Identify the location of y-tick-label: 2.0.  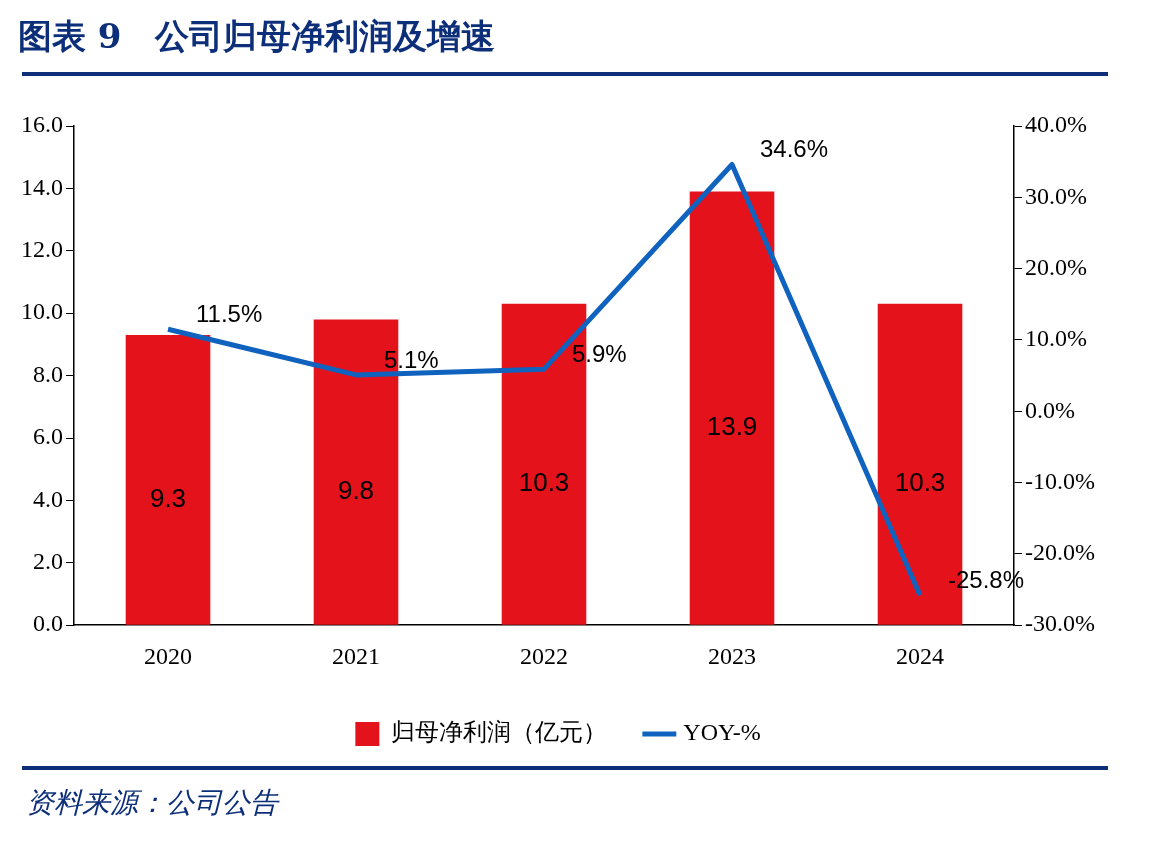
(48, 561).